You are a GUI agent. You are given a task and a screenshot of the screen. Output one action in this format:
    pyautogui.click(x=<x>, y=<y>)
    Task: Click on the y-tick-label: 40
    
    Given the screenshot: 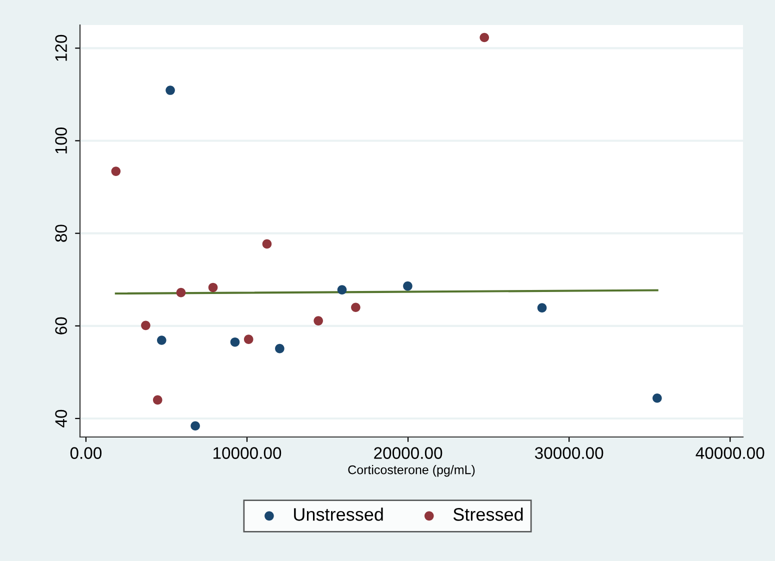 What is the action you would take?
    pyautogui.click(x=61, y=419)
    